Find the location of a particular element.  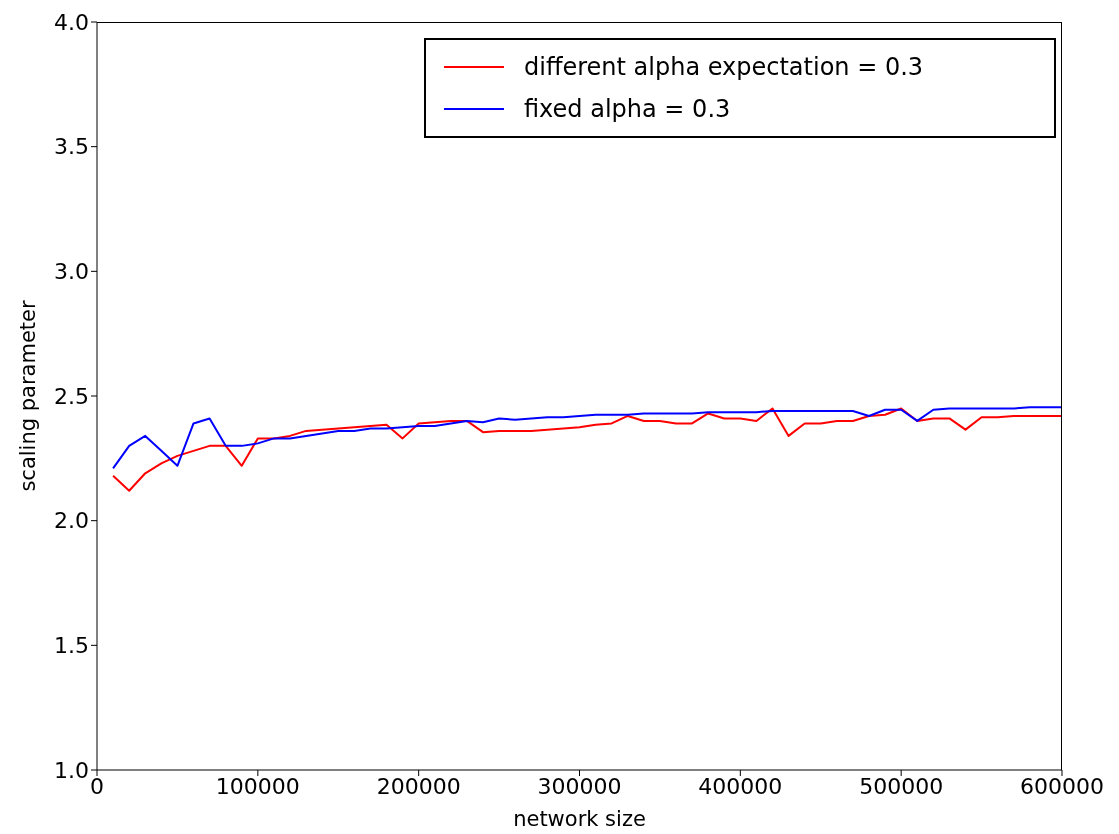

x-axis-title: network size is located at coordinates (579, 819).